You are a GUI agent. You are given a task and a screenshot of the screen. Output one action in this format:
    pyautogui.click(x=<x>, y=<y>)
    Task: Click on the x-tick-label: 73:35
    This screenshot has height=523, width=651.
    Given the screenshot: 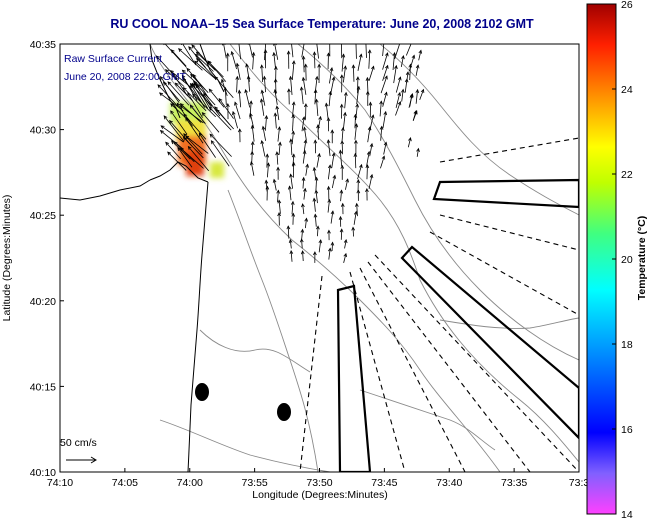 What is the action you would take?
    pyautogui.click(x=514, y=483)
    